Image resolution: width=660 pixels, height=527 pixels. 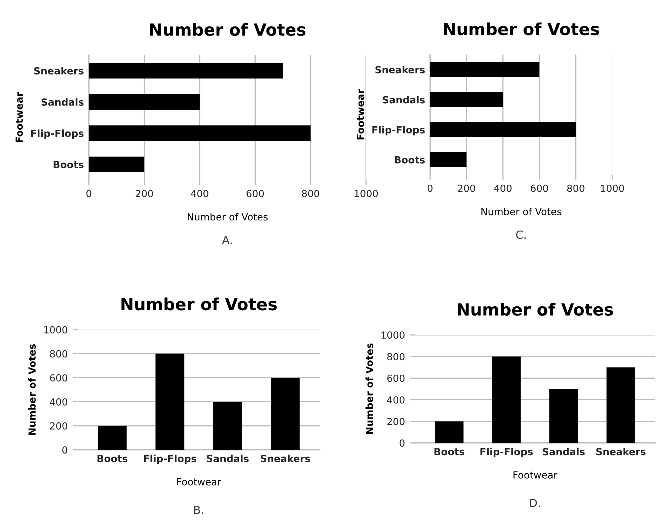 What do you see at coordinates (227, 240) in the screenshot?
I see `text: A.` at bounding box center [227, 240].